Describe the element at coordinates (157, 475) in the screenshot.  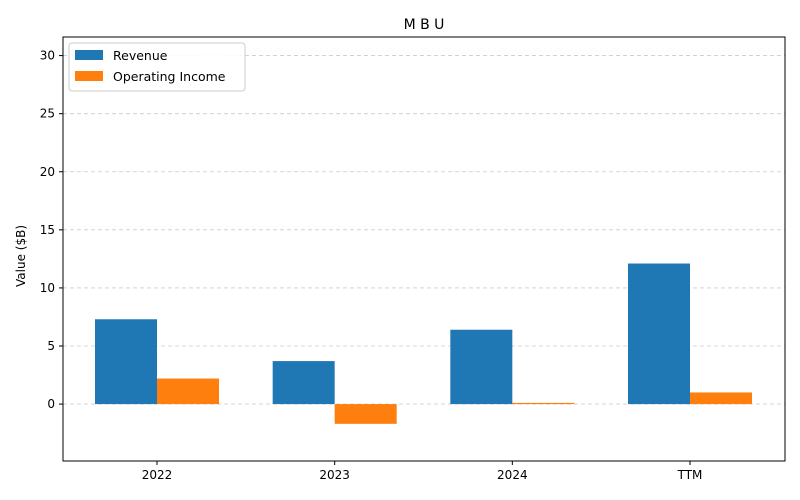
I see `x-tick-label: 2022` at that location.